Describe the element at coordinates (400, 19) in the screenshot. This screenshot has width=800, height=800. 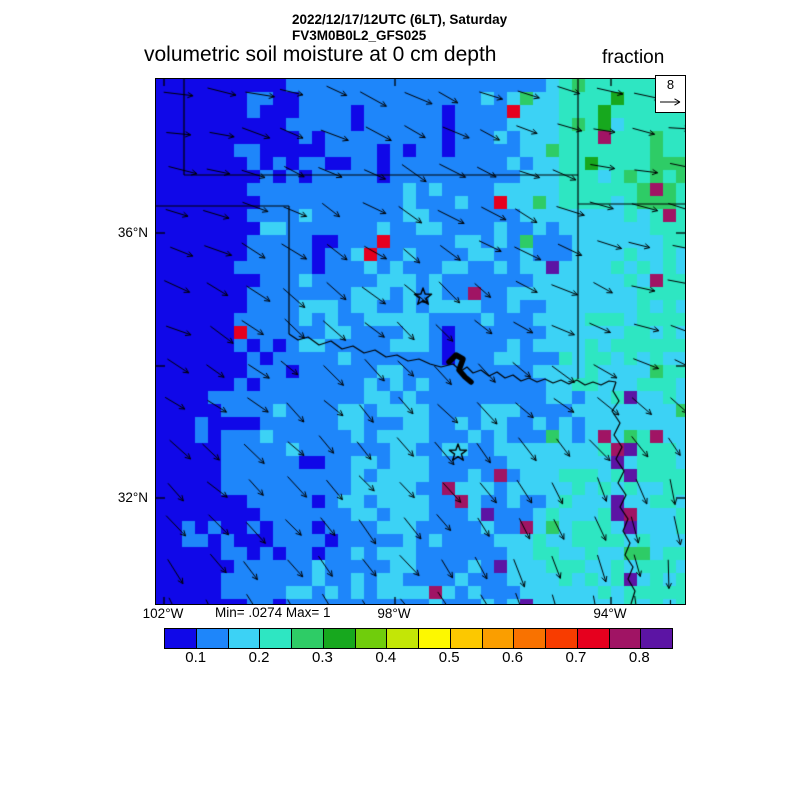
I see `datetime-label: 2022/12/17/12UTC (6LT), Saturday` at that location.